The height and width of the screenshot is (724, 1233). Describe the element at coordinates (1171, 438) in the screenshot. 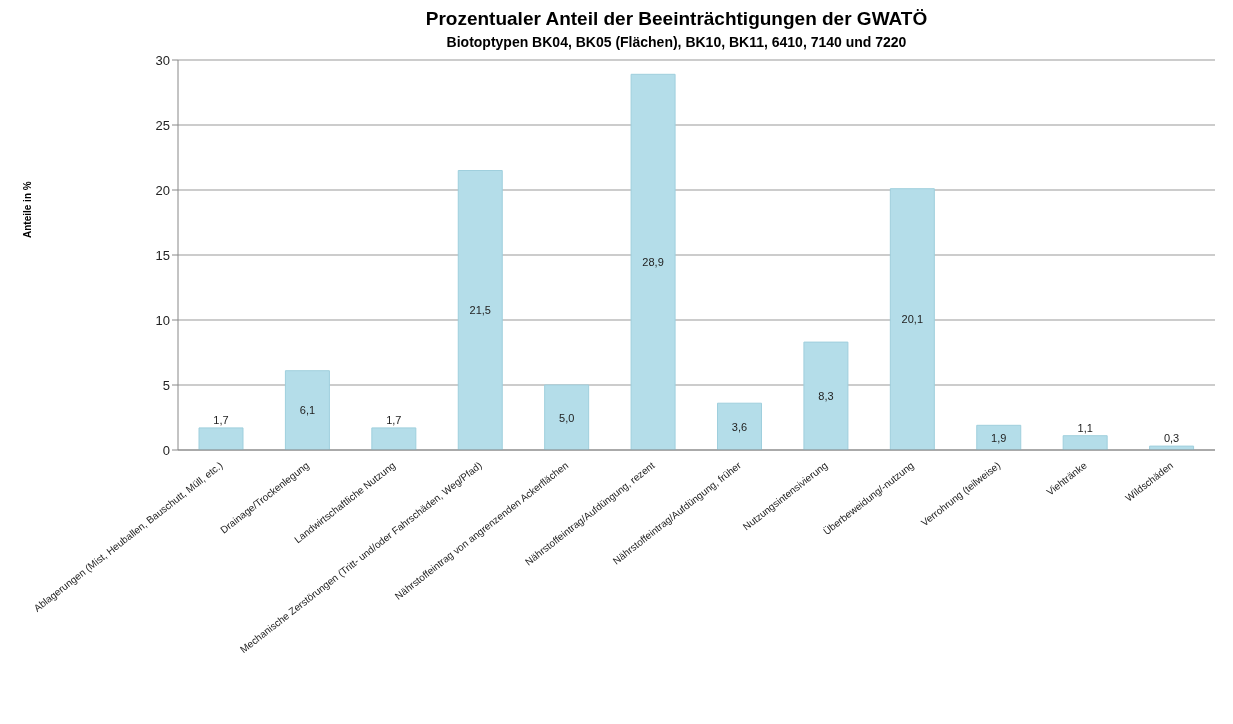

I see `data-label: 0,3` at that location.